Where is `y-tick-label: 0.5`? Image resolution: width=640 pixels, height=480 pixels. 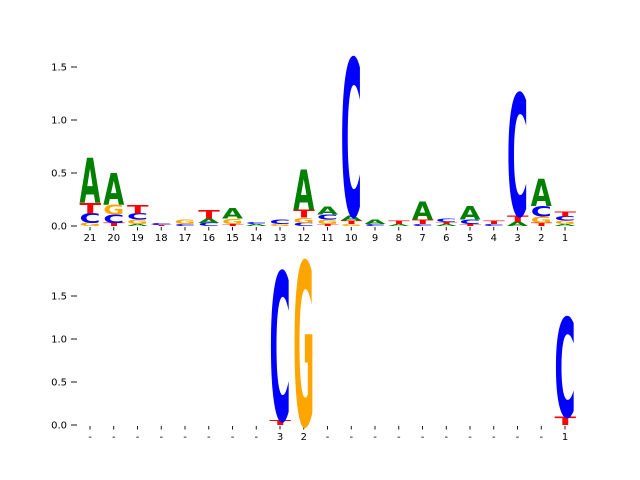 y-tick-label: 0.5 is located at coordinates (59, 383).